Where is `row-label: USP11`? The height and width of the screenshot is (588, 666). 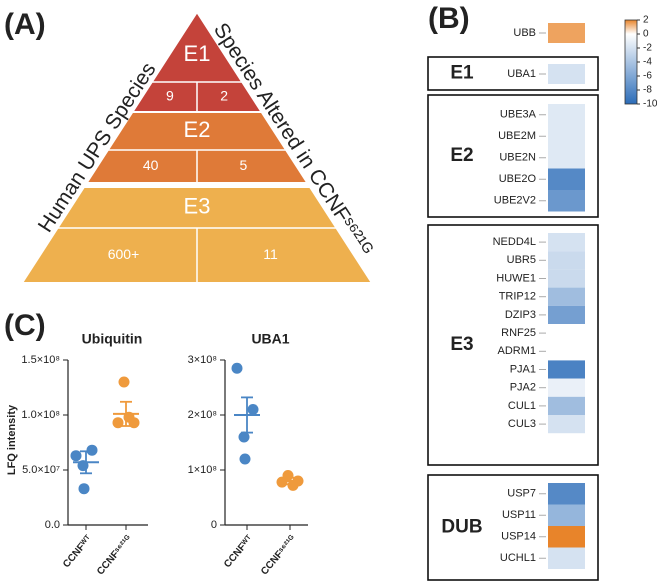
row-label: USP11 is located at coordinates (519, 515).